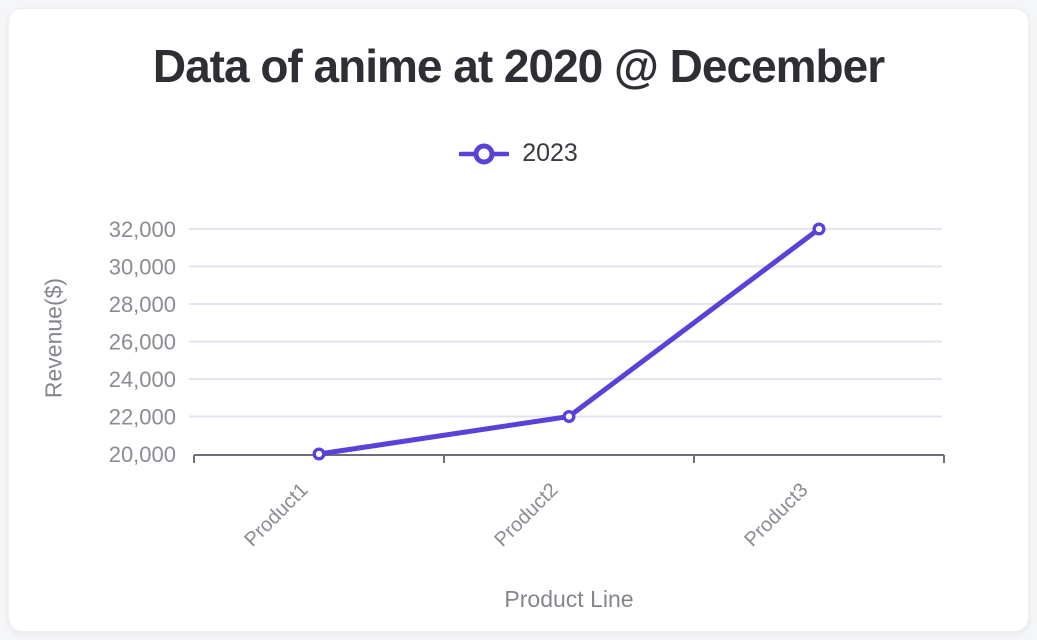  Describe the element at coordinates (142, 304) in the screenshot. I see `y-tick-label: 28,000` at that location.